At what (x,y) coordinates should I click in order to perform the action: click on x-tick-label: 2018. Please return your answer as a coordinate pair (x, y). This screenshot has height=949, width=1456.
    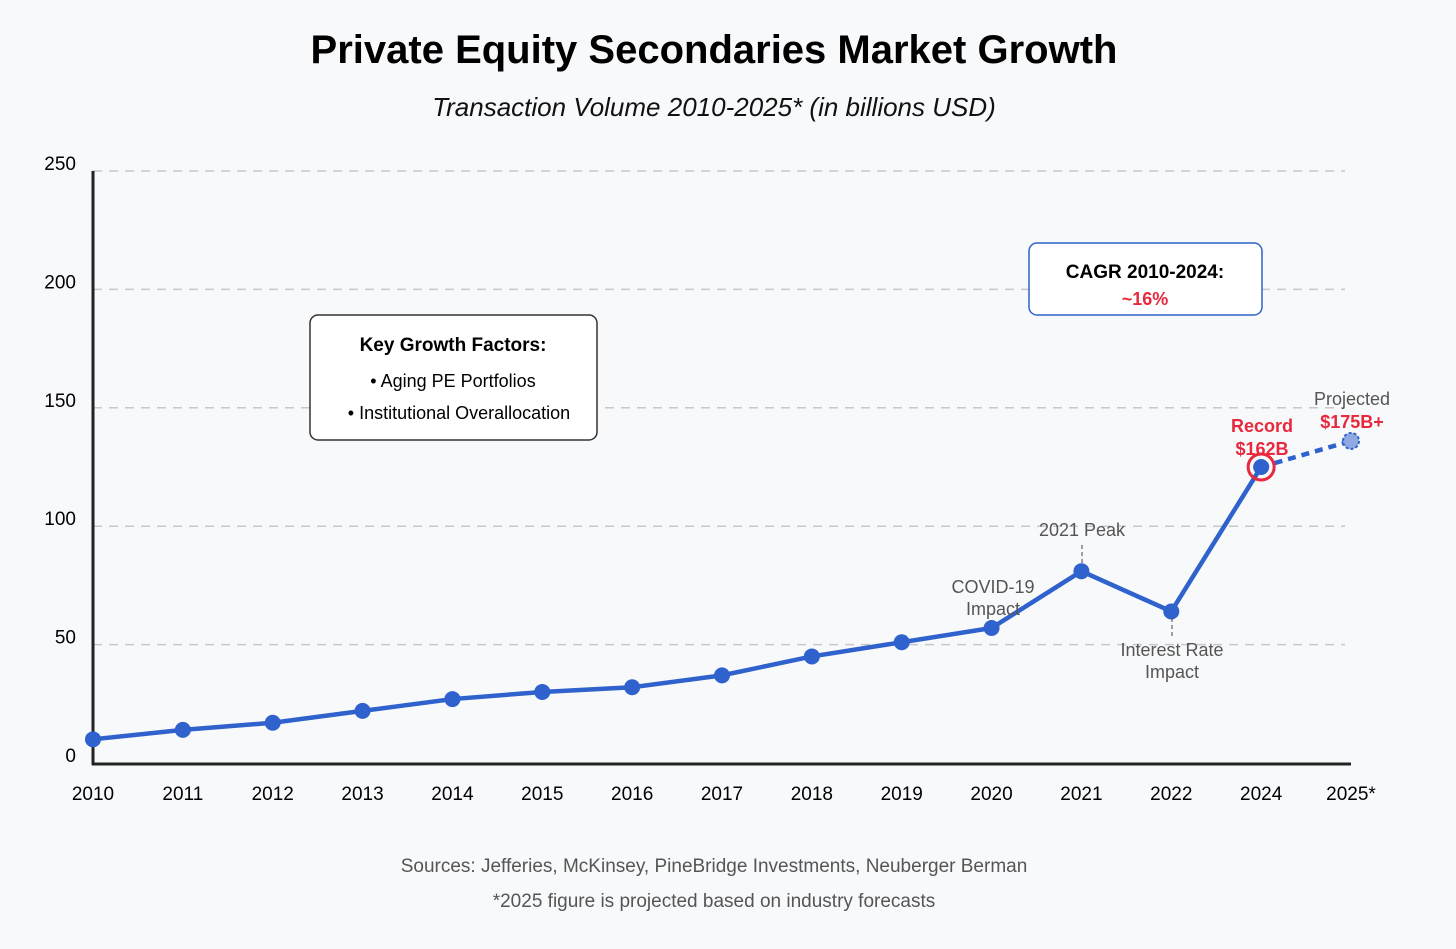
    Looking at the image, I should click on (812, 794).